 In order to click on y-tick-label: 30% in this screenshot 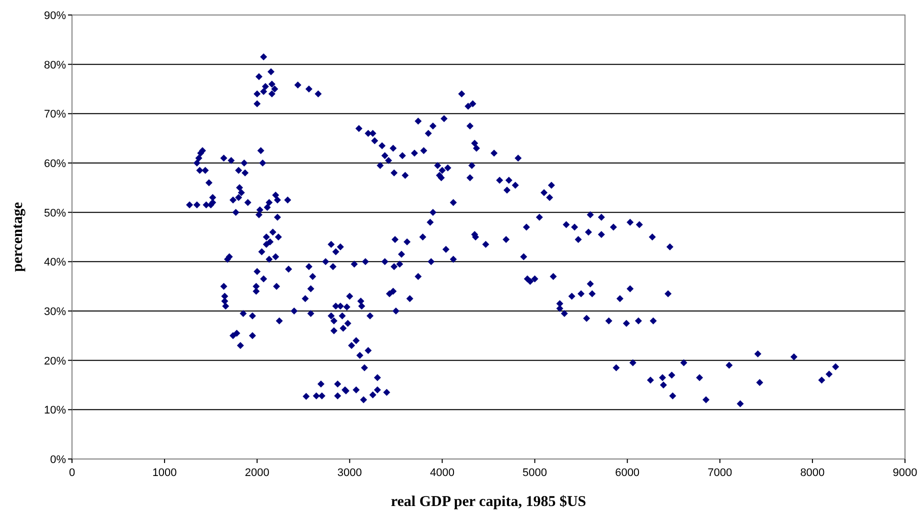, I will do `click(55, 312)`.